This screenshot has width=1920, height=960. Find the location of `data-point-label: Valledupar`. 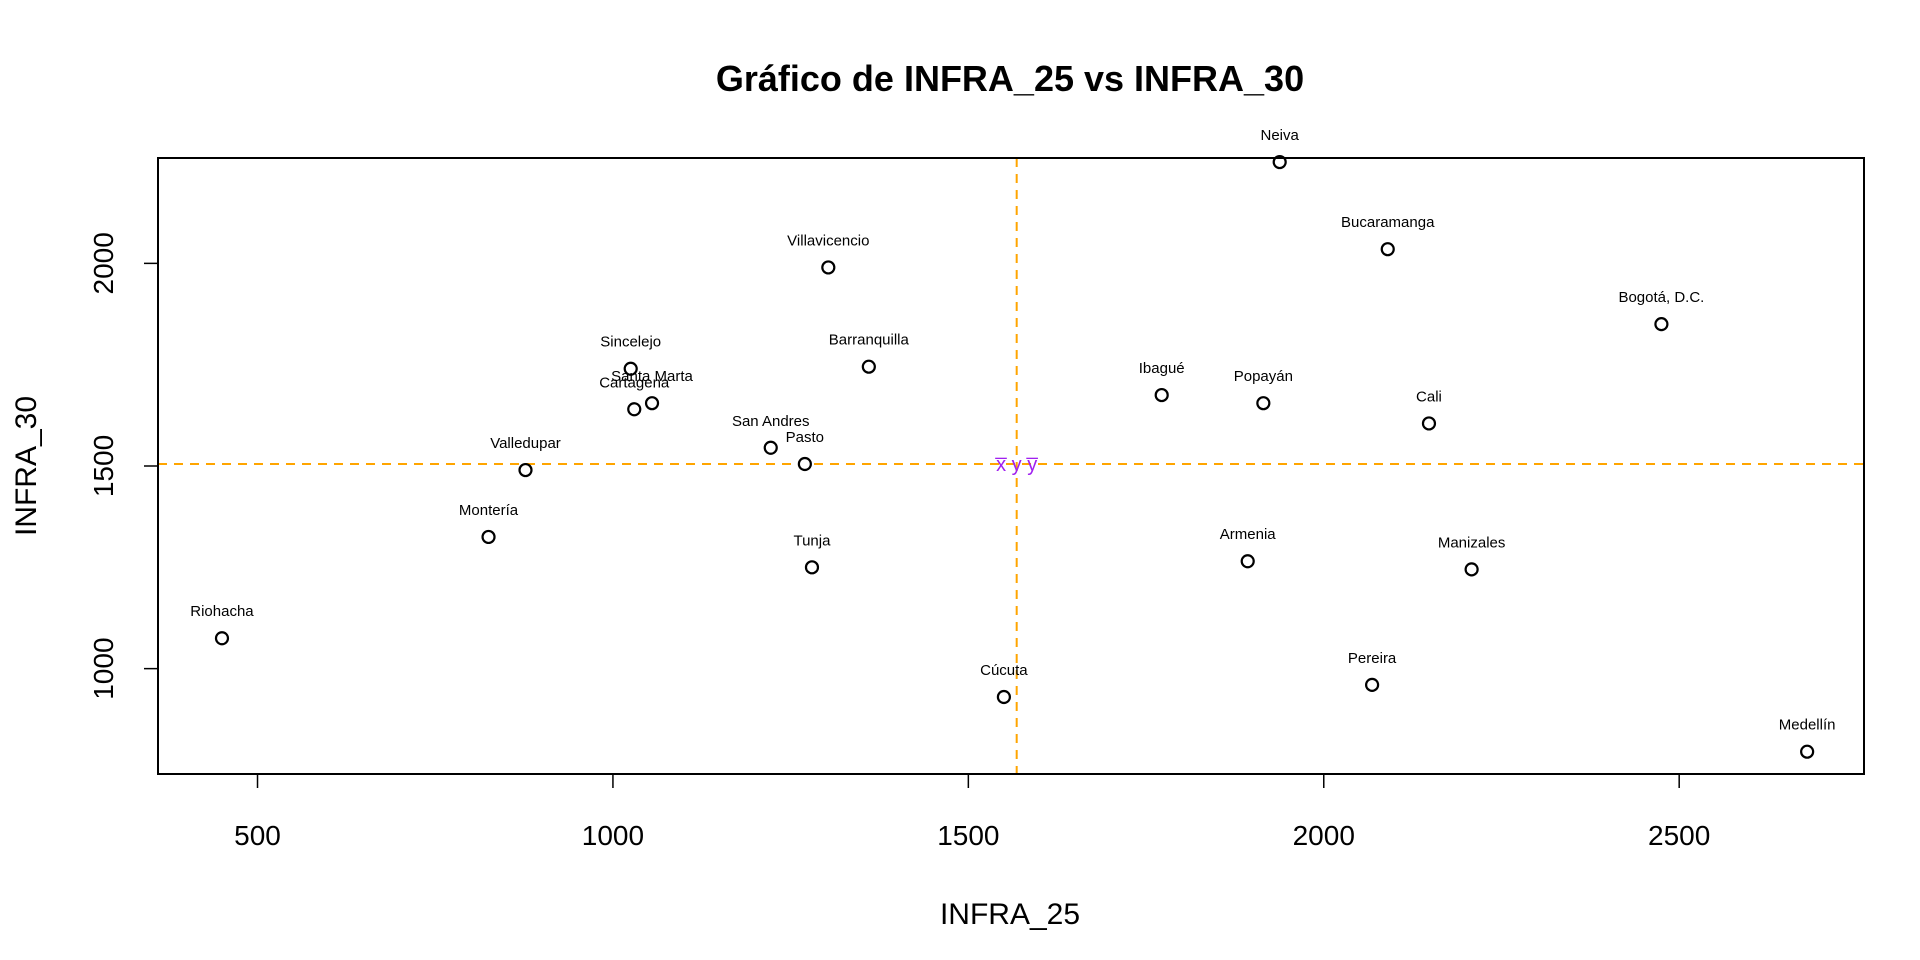

data-point-label: Valledupar is located at coordinates (525, 443).